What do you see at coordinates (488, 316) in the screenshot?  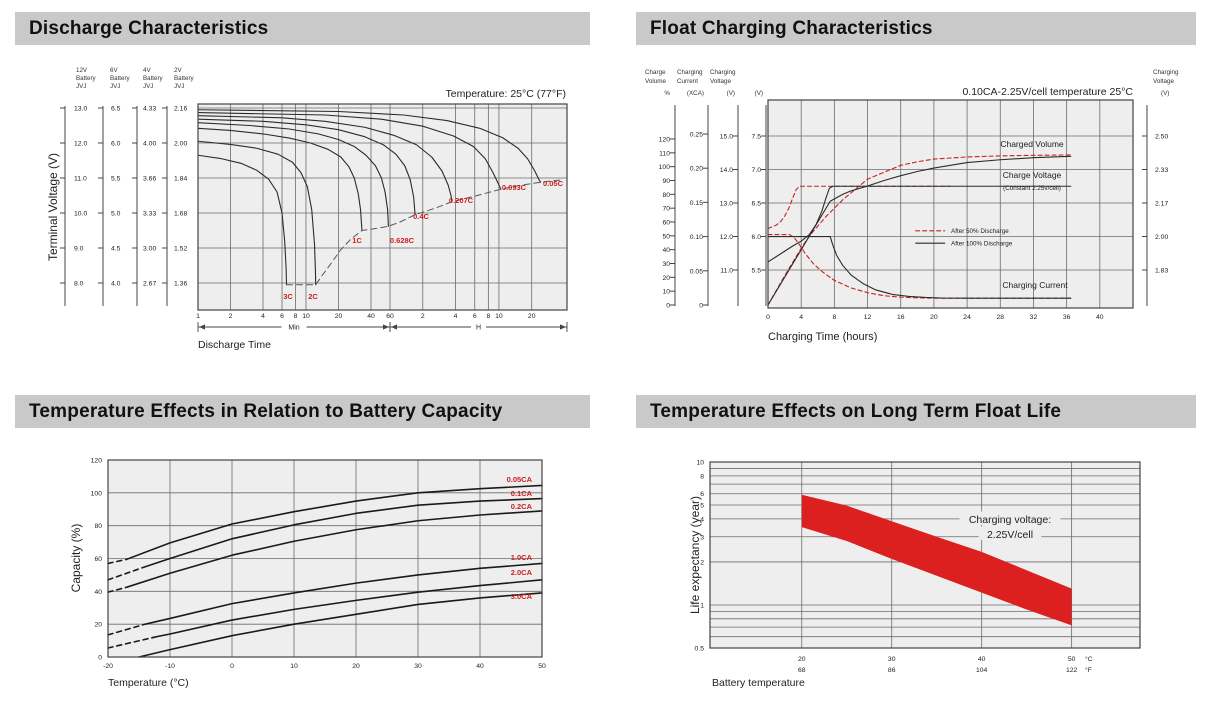 I see `x-tick-label: 8` at bounding box center [488, 316].